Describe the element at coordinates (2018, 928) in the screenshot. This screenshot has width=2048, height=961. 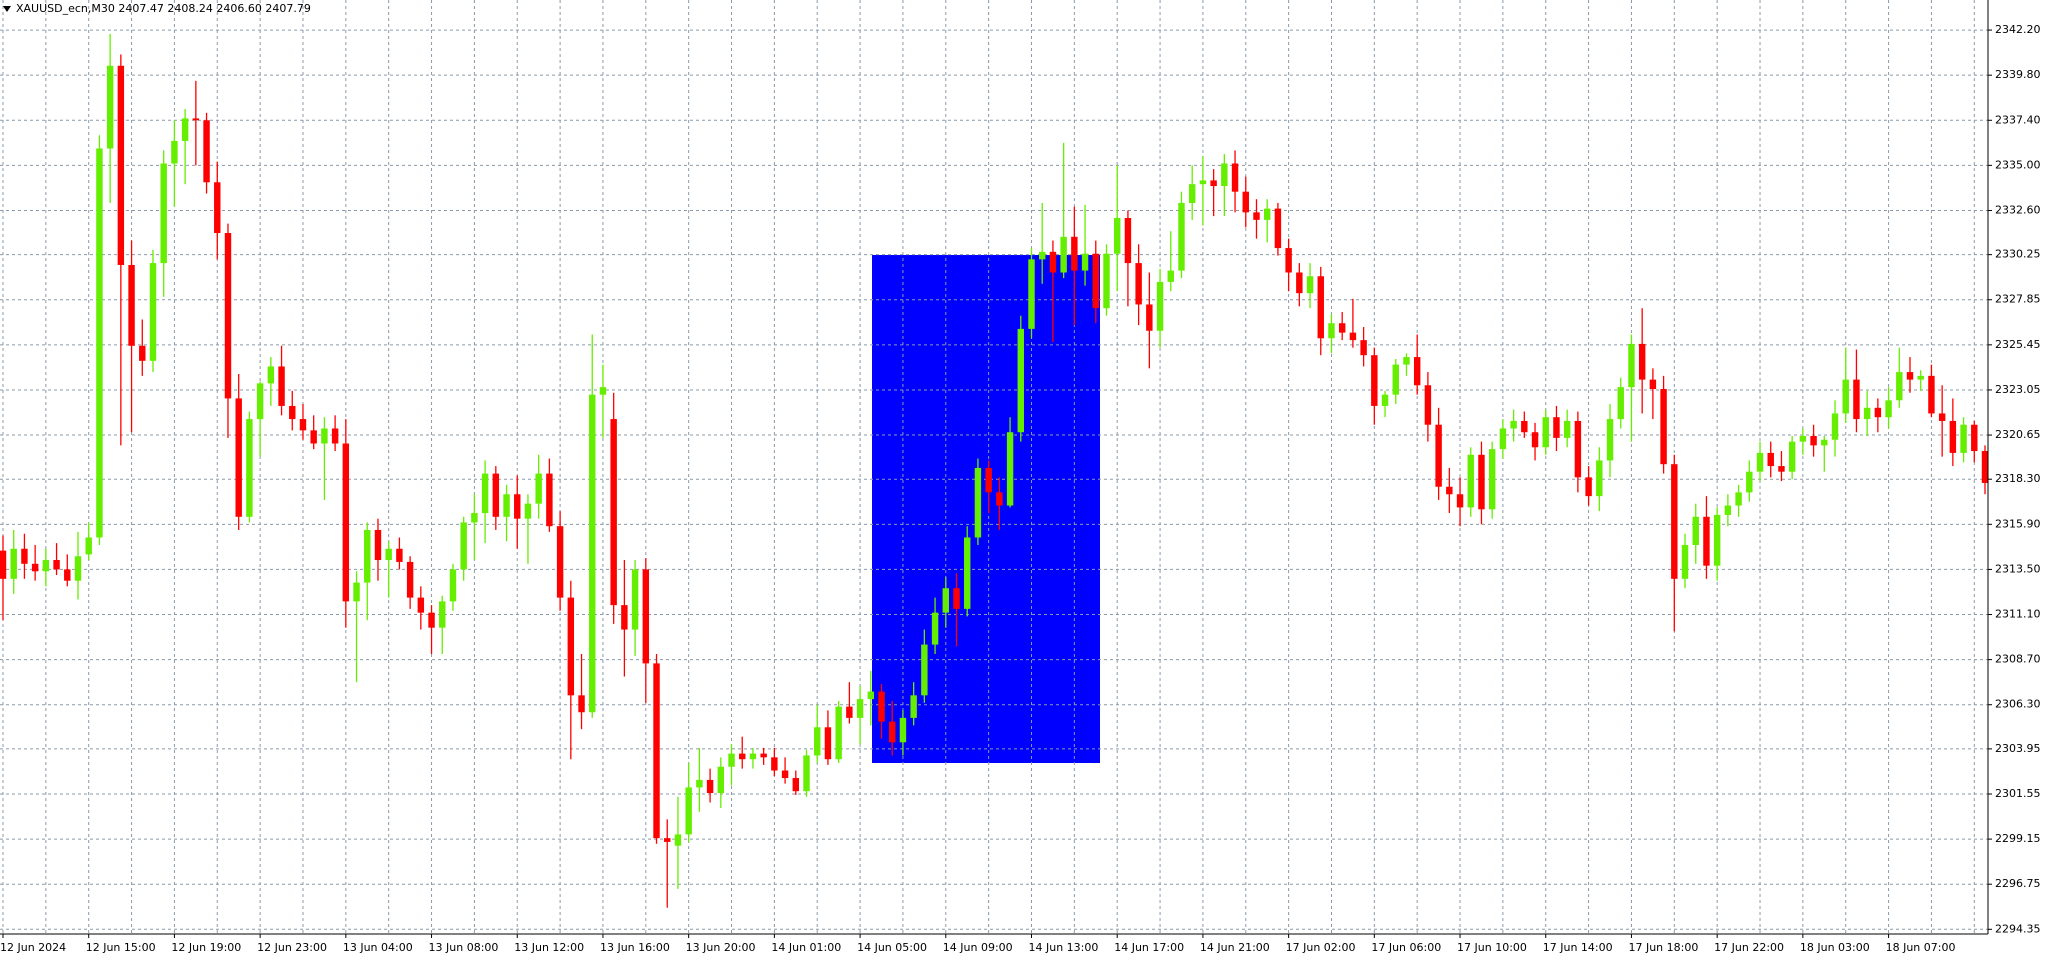
I see `y-tick-label: 2294.35` at that location.